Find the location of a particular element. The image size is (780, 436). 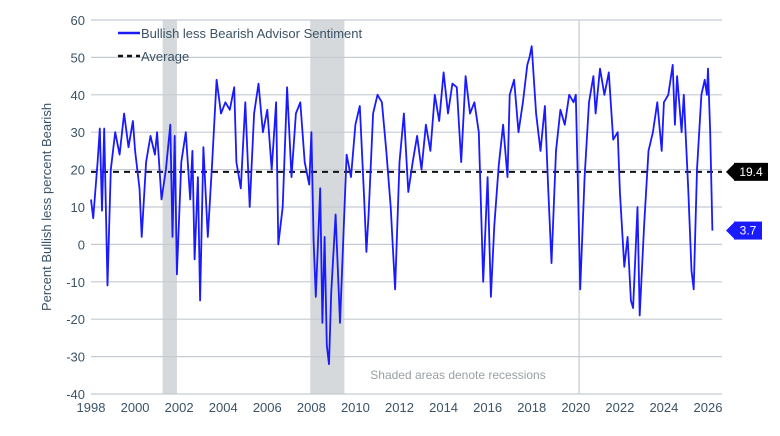

x-tick-label: 2014 is located at coordinates (443, 407).